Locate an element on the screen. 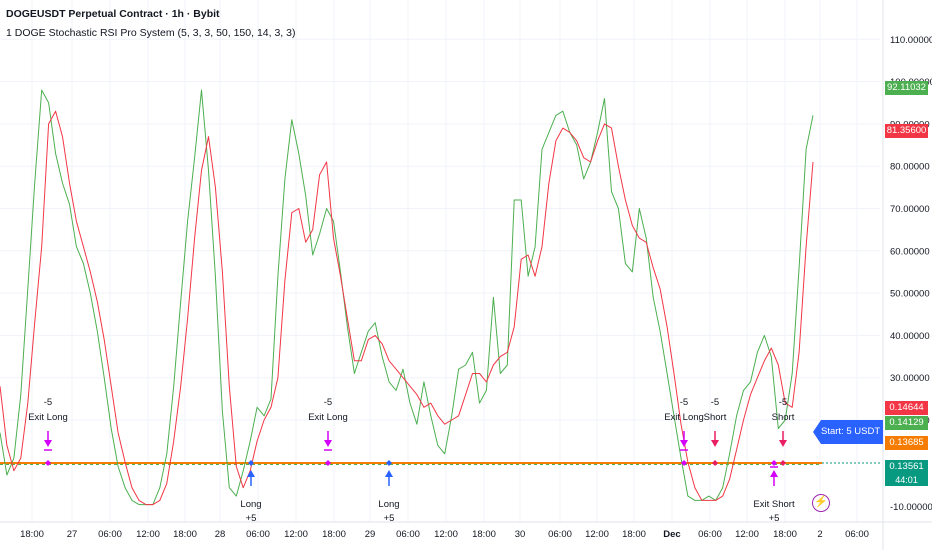  x-tick-label: 27 is located at coordinates (72, 534).